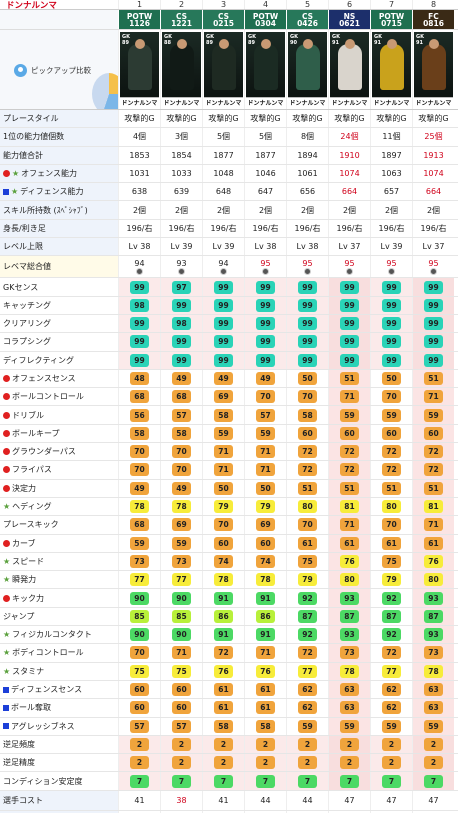  I want to click on stat-label-text: フィジカルコンタクト, so click(52, 635).